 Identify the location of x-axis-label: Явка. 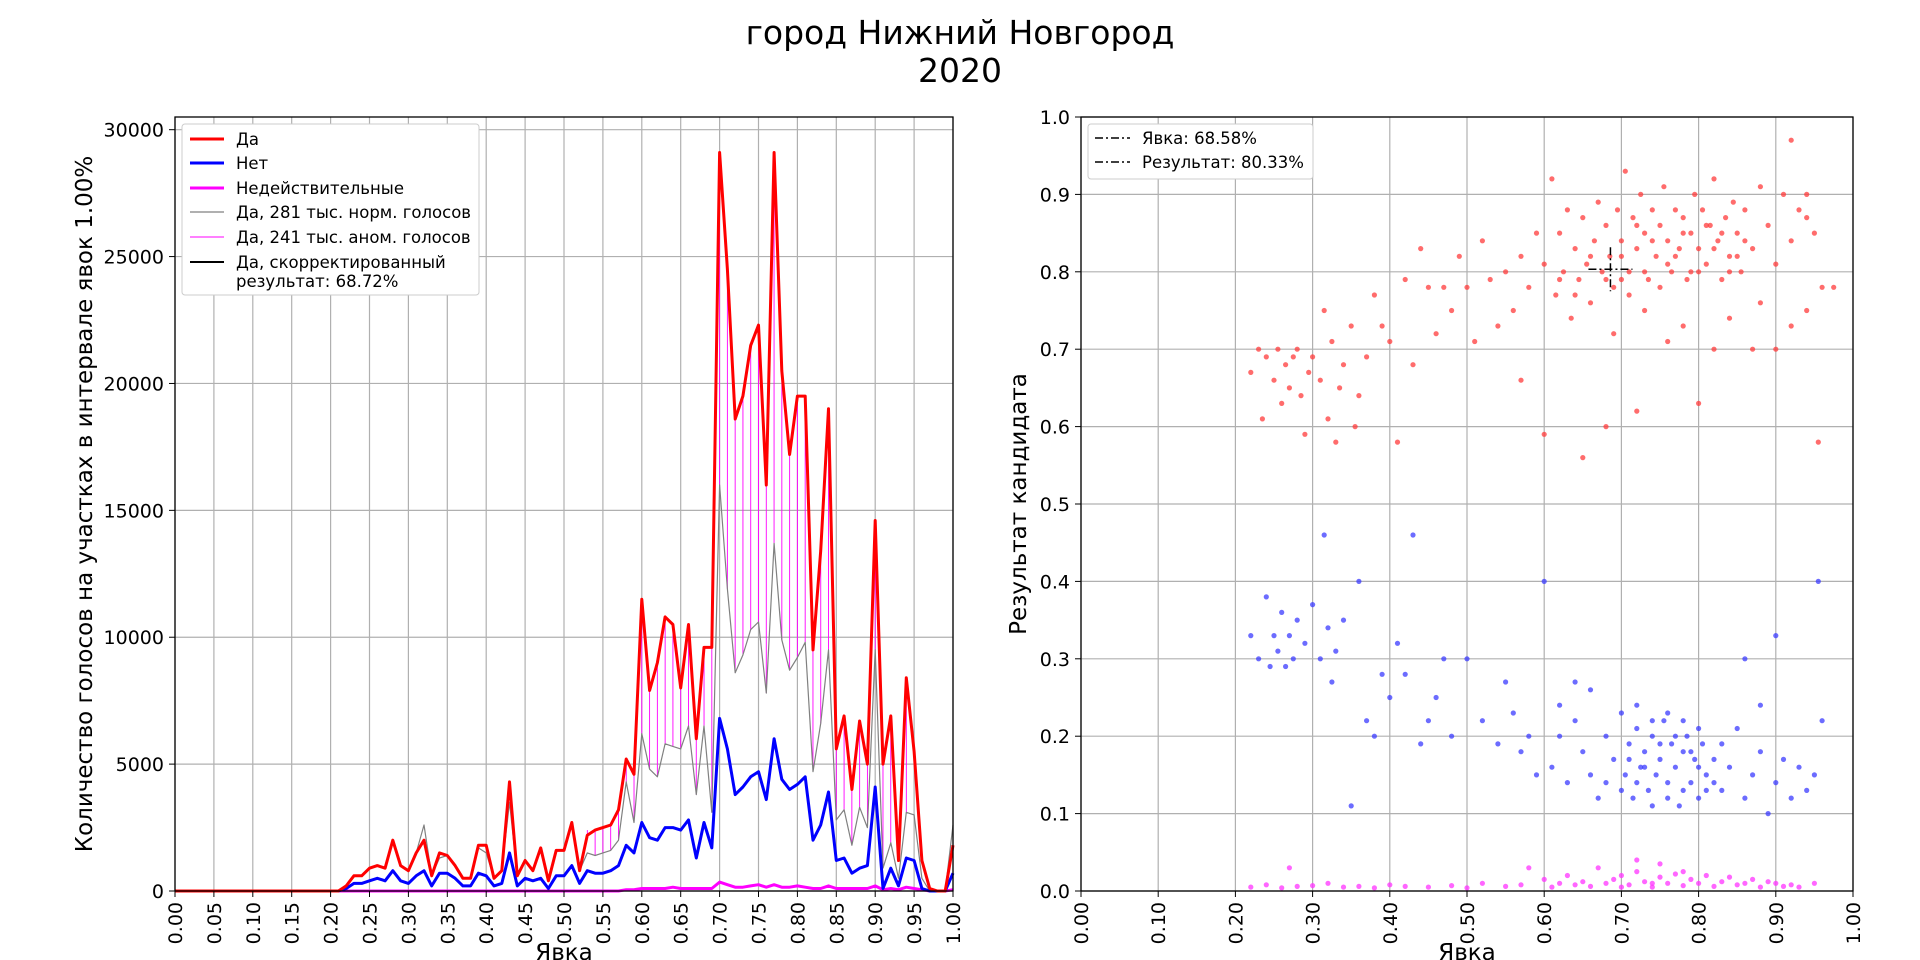
(564, 950).